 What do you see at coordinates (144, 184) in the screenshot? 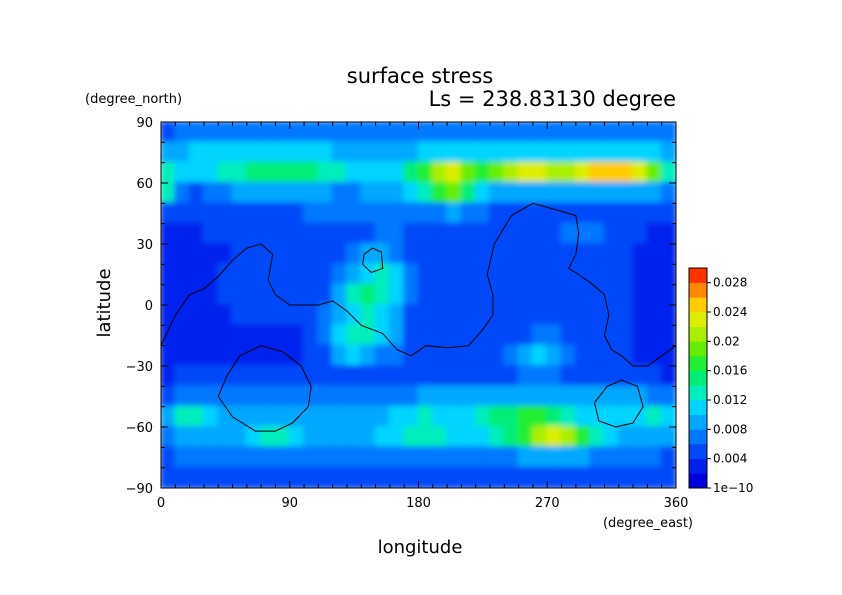
I see `y-tick-label: 60` at bounding box center [144, 184].